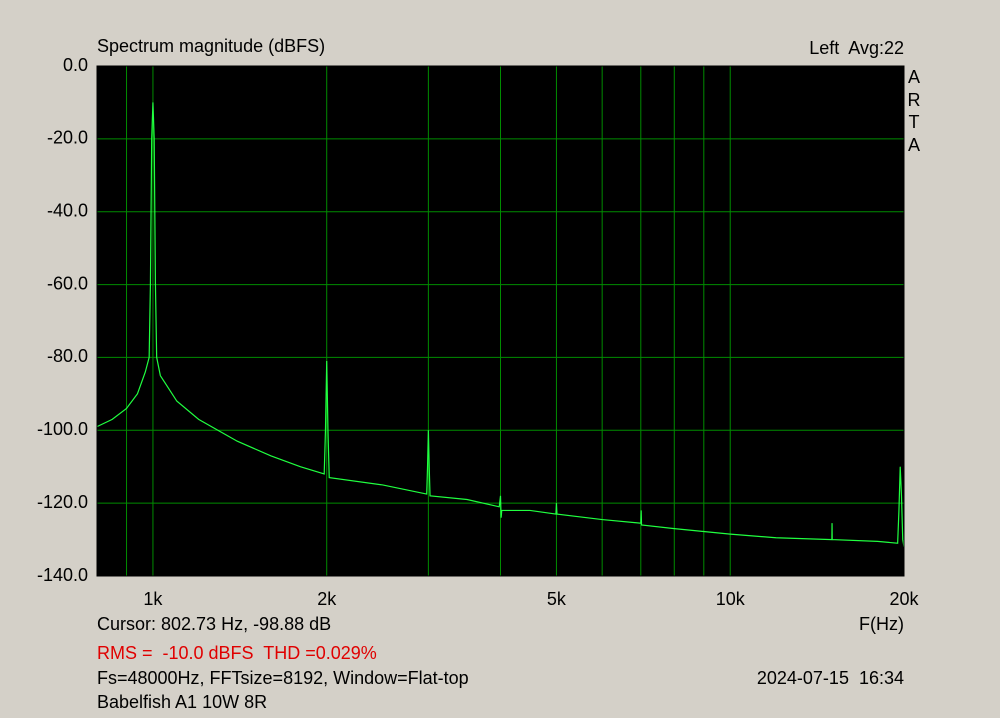 The height and width of the screenshot is (718, 1000). I want to click on y-tick-label: -100.0, so click(62, 429).